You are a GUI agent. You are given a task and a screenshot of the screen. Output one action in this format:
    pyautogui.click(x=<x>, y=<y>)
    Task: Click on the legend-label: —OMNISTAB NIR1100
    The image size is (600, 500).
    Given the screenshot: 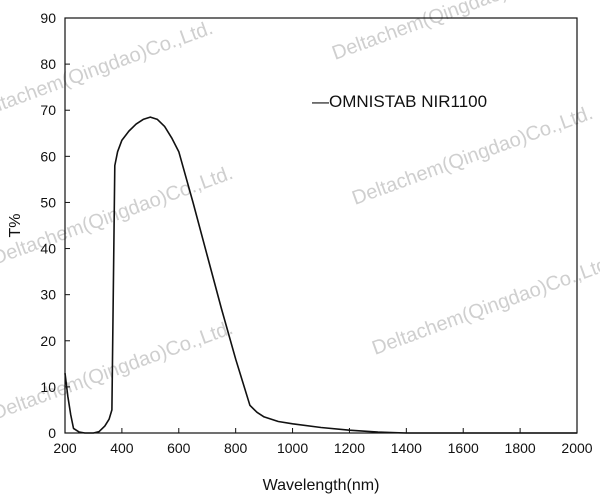 What is the action you would take?
    pyautogui.click(x=399, y=101)
    